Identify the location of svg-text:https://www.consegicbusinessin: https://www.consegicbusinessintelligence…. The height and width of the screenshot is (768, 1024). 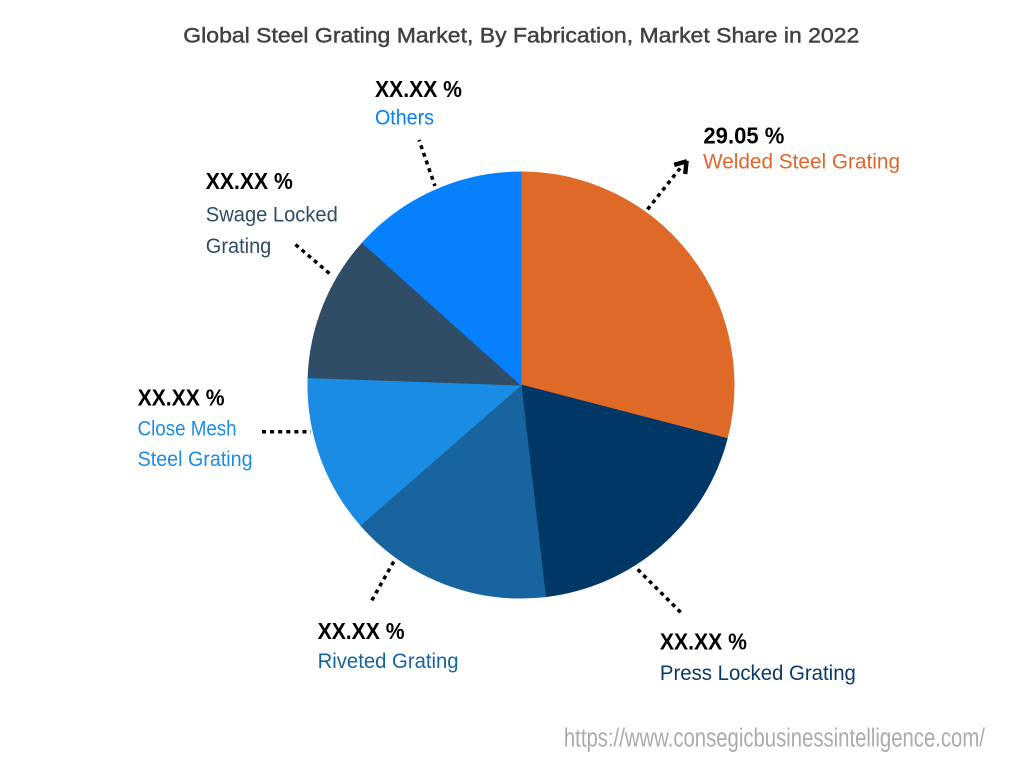
(775, 738).